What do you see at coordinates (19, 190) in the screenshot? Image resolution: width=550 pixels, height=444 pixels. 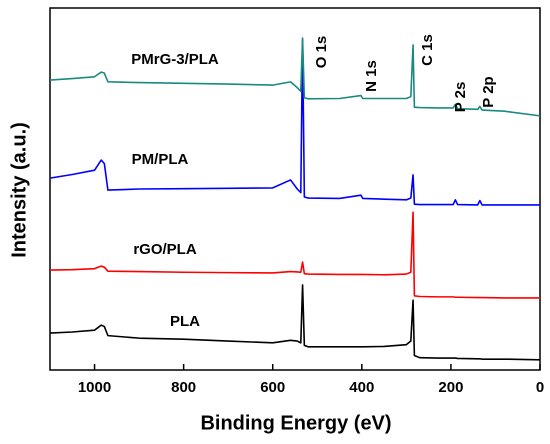 I see `y-axis-label: Intensity (a.u.)` at bounding box center [19, 190].